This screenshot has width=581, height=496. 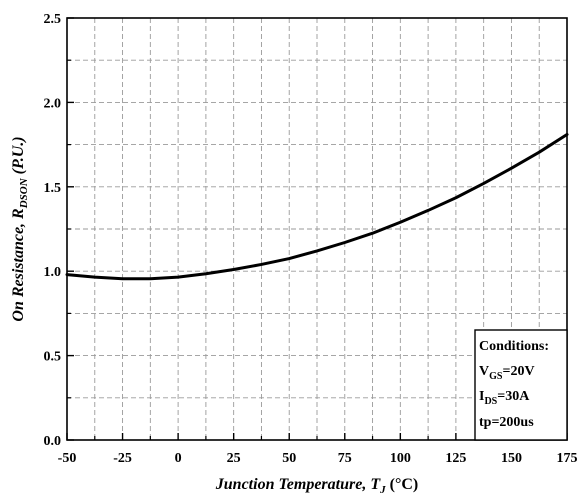 I want to click on y-tick-label: 2.0, so click(x=53, y=103).